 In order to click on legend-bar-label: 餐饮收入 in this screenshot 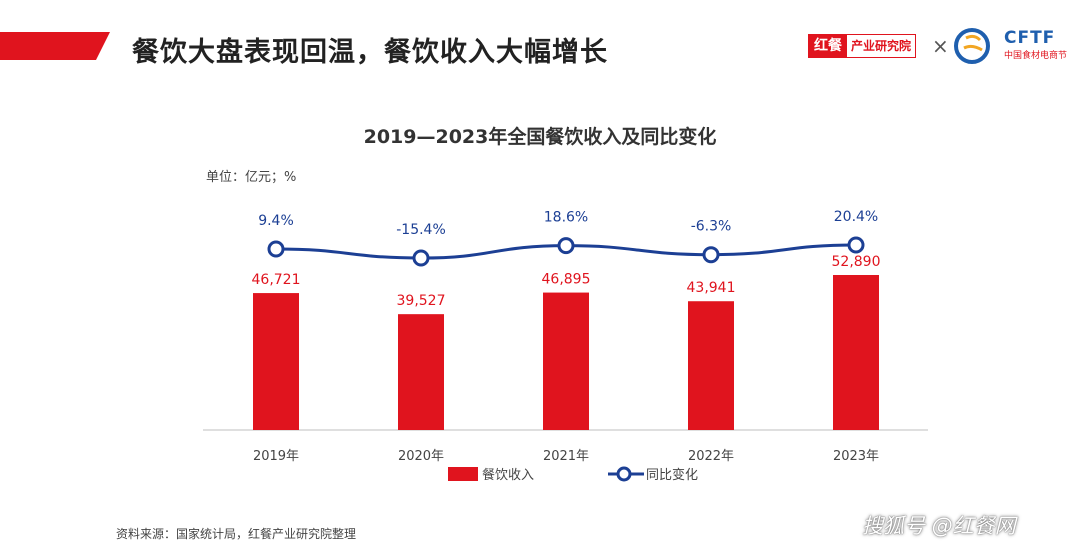, I will do `click(508, 475)`.